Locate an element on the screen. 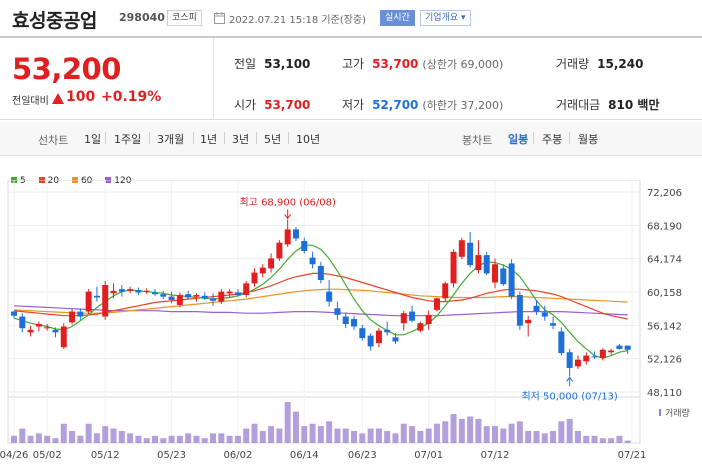 Image resolution: width=702 pixels, height=470 pixels. tab-3month: 3개월 is located at coordinates (171, 139).